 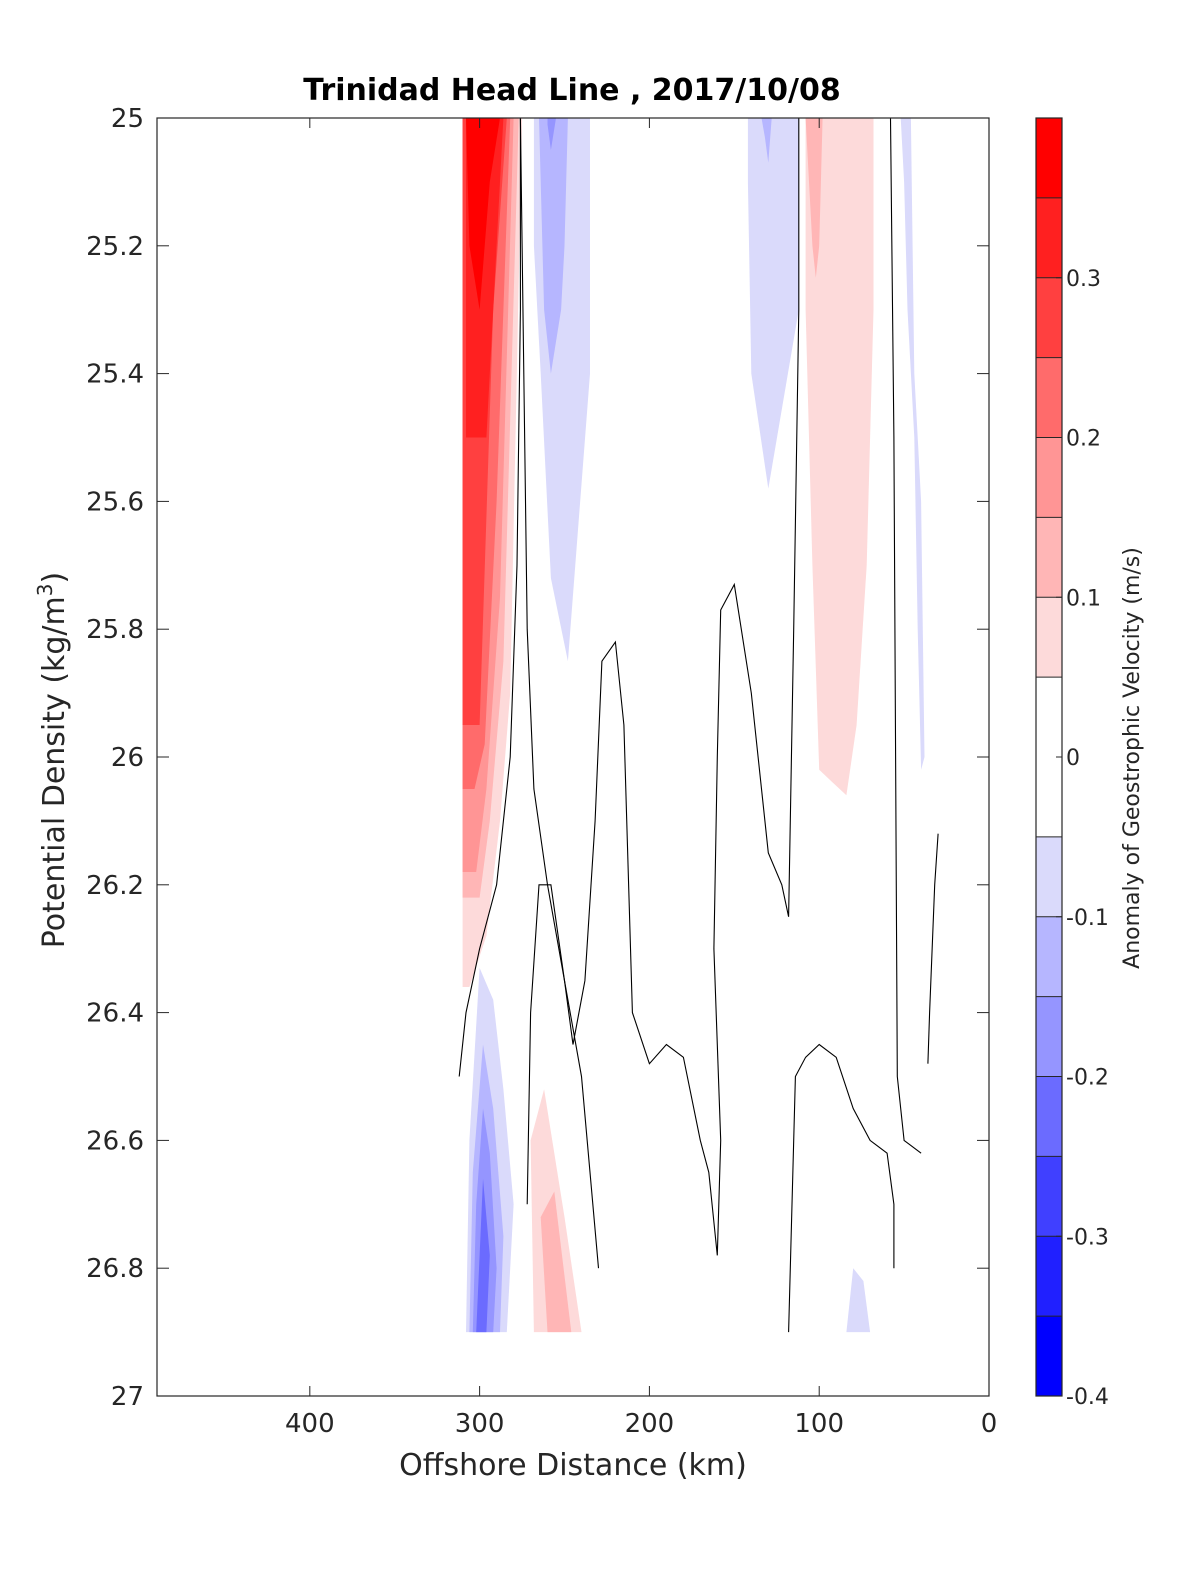 What do you see at coordinates (1082, 838) in the screenshot?
I see `colorbar-ticks: 0.3 0.2 0.1 0 -0.1 -0.2 -0.3 -0.4` at bounding box center [1082, 838].